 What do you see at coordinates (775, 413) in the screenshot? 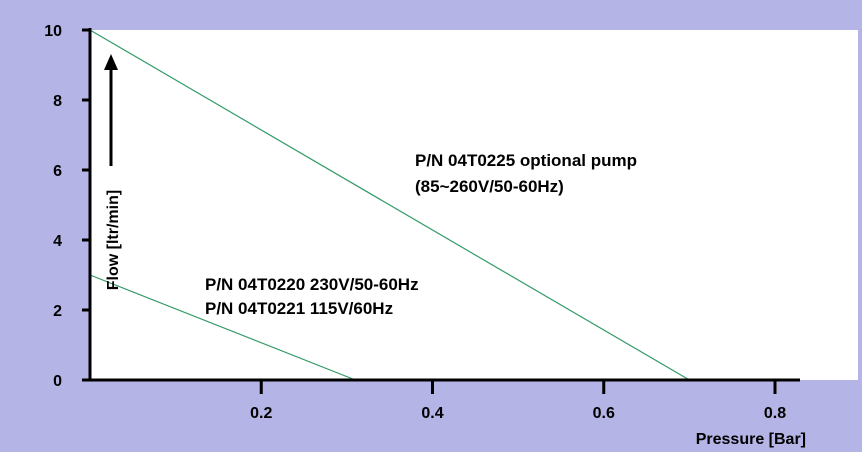
I see `x-tick-label: 0.8` at bounding box center [775, 413].